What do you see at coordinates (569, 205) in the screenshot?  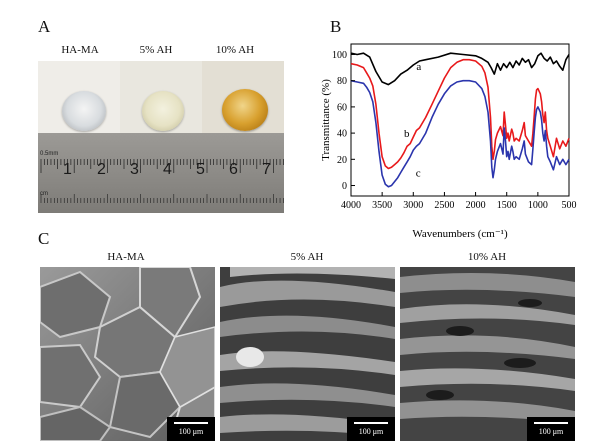 I see `x-tick-label: 500` at bounding box center [569, 205].